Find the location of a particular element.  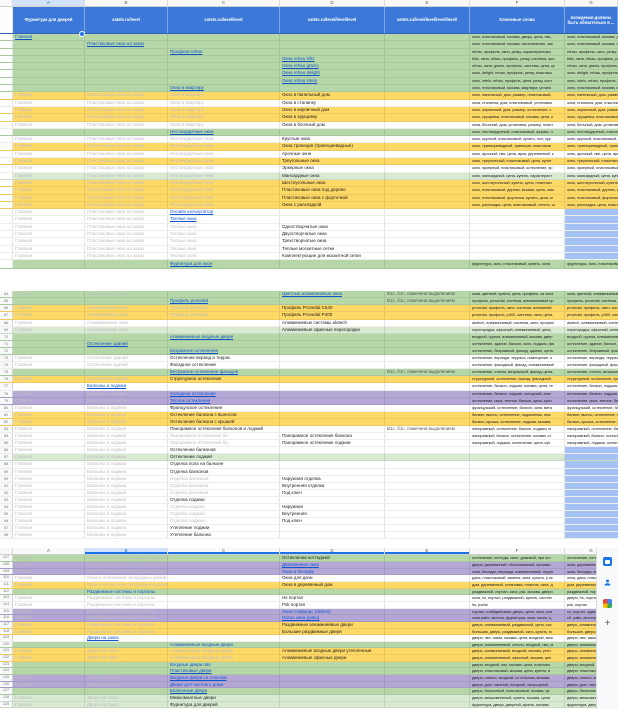

row-number: 108 is located at coordinates (6, 565).